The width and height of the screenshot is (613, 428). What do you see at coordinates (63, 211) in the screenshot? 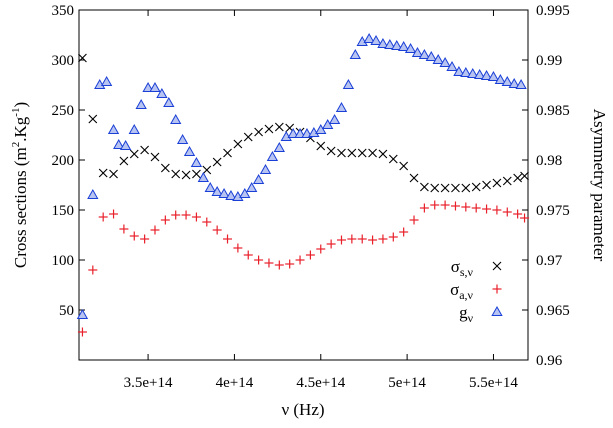
I see `y-left-tick-label: 150` at bounding box center [63, 211].